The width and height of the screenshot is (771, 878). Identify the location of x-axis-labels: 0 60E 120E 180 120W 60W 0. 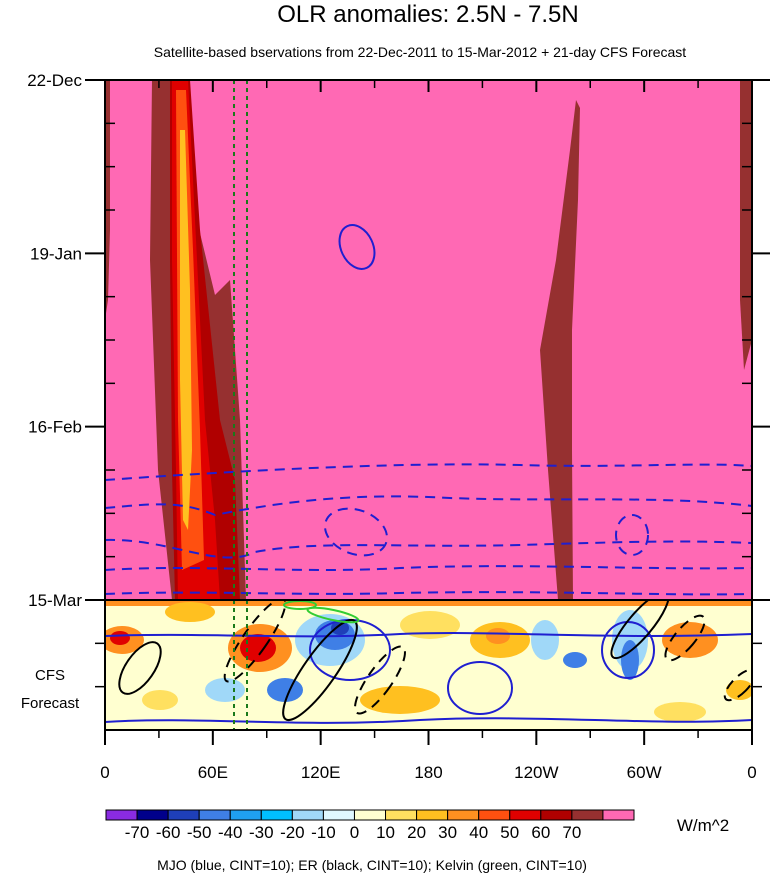
(428, 772).